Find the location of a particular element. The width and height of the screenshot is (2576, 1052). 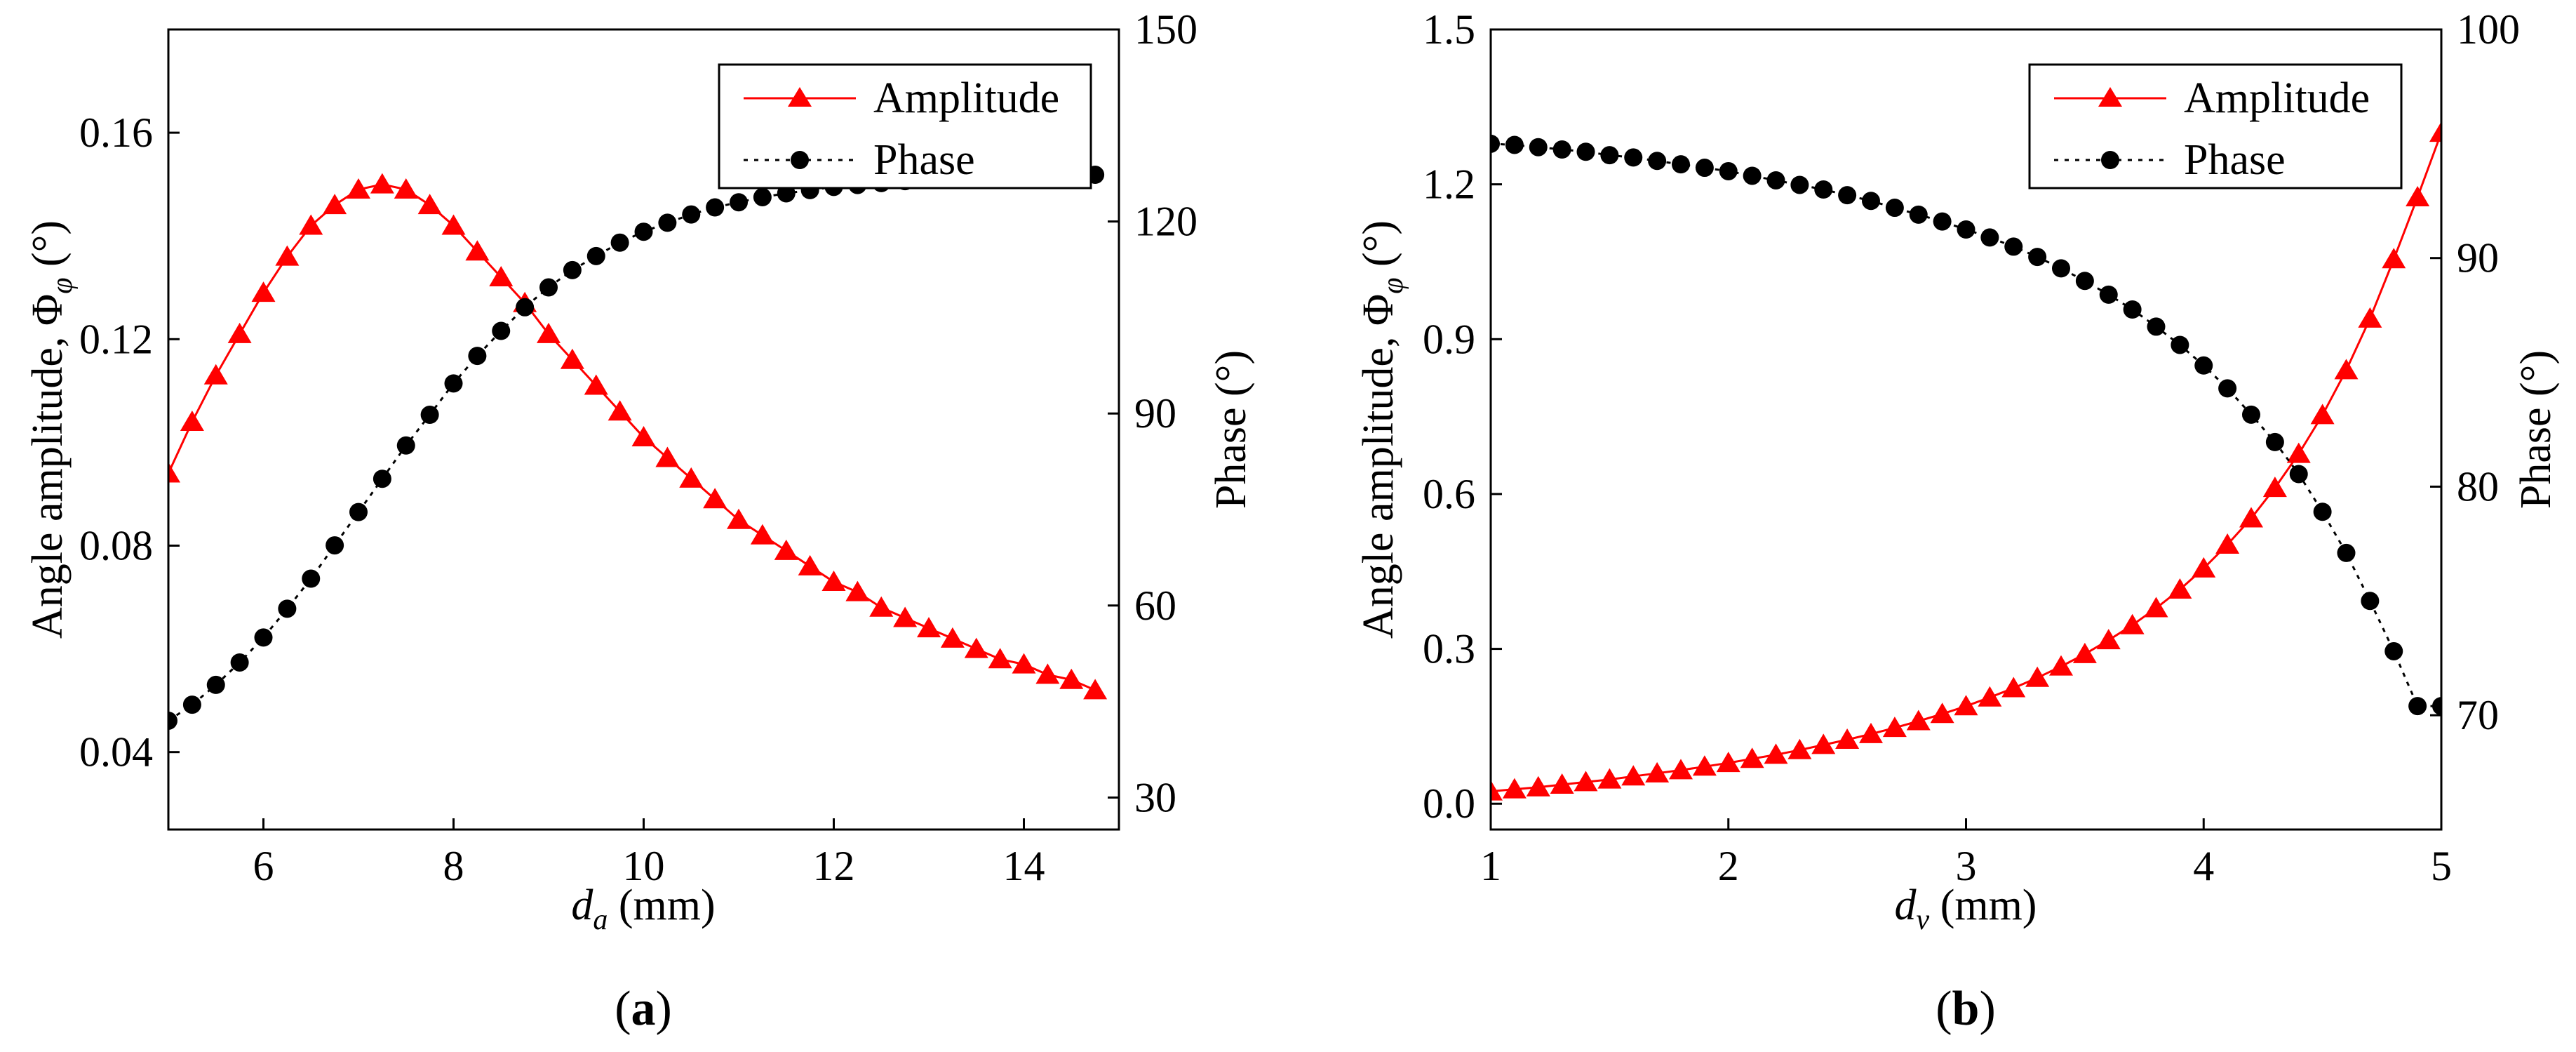

chart-b-legend-amplitude-label: Amplitude is located at coordinates (2277, 98).